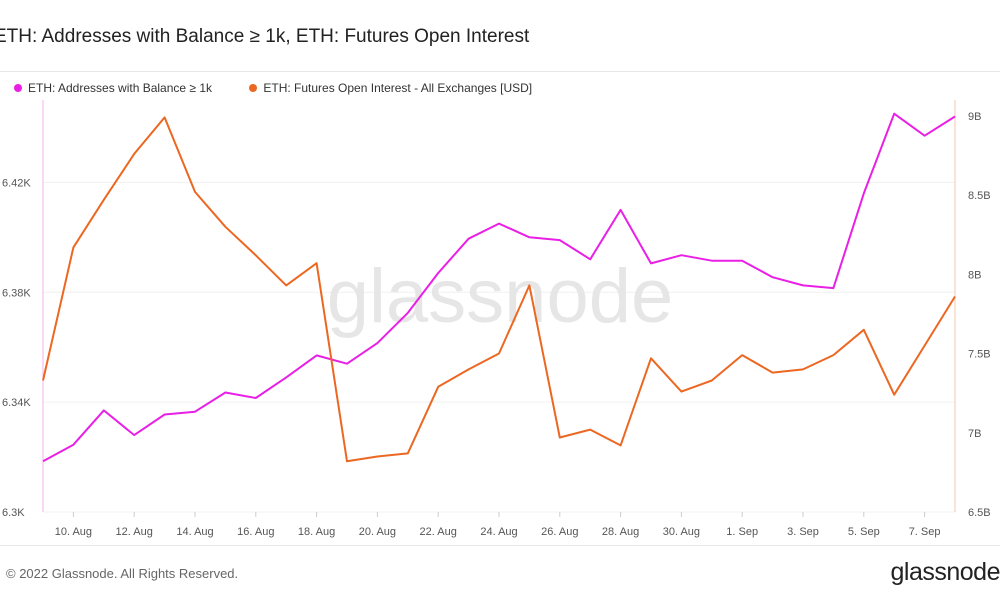 The height and width of the screenshot is (600, 1000). Describe the element at coordinates (255, 532) in the screenshot. I see `x-tick-label: 16. Aug` at that location.